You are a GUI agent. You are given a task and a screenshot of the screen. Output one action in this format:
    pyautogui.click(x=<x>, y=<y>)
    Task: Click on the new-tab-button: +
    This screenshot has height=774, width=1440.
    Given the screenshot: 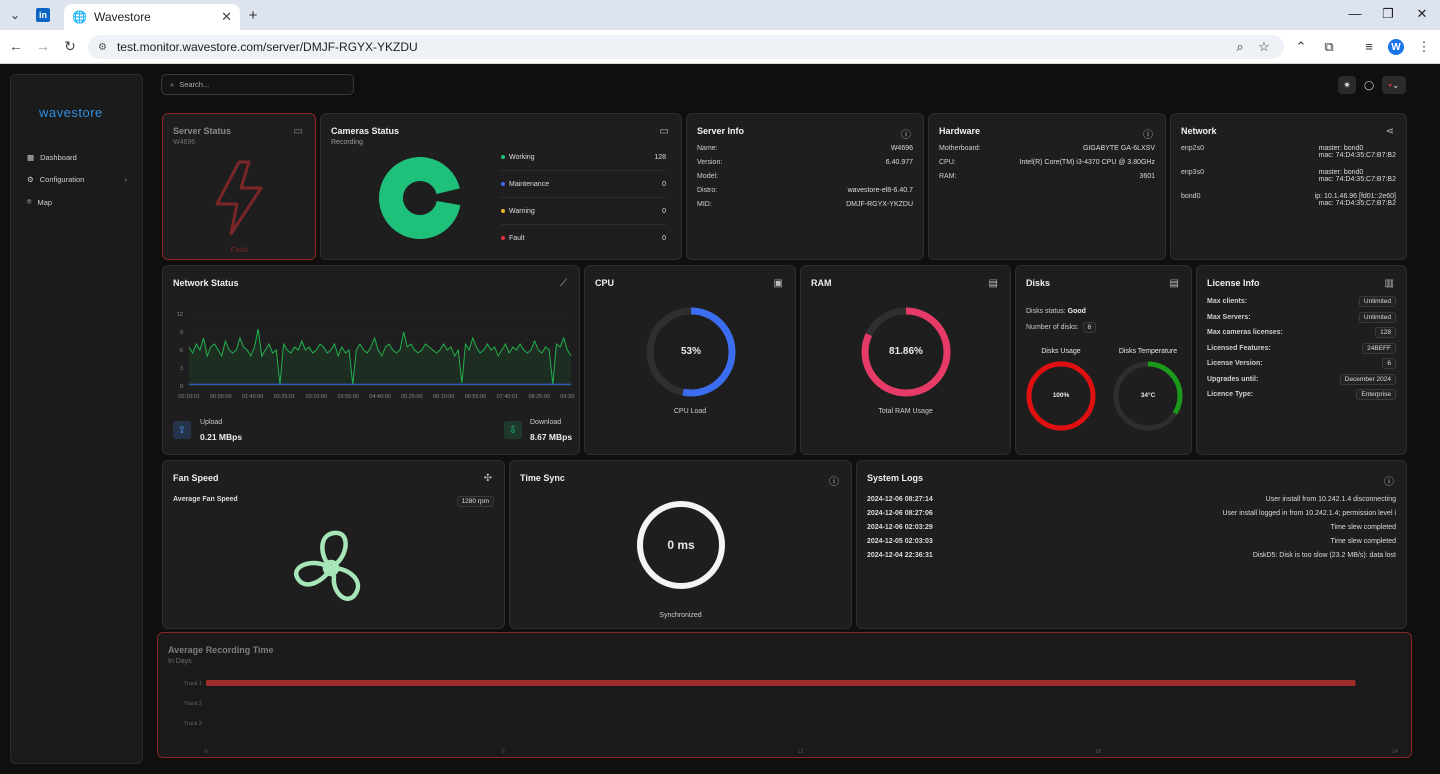 What is the action you would take?
    pyautogui.click(x=253, y=15)
    